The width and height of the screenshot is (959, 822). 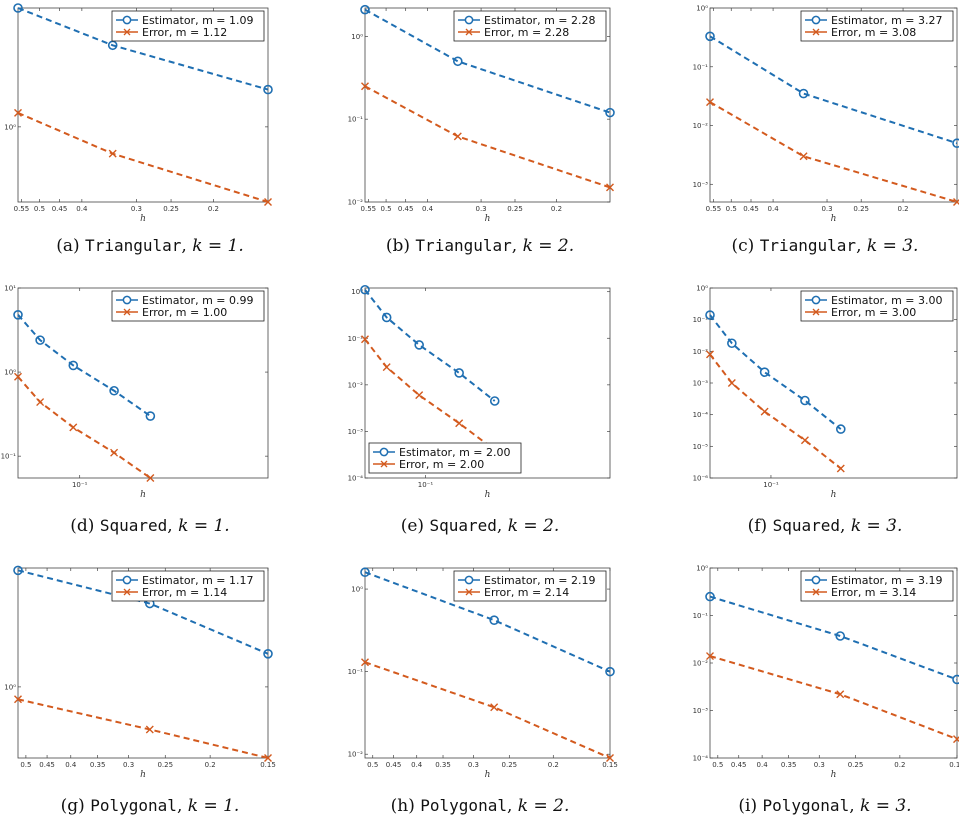 I want to click on legend-entry: Error, m = 1.14, so click(x=184, y=592).